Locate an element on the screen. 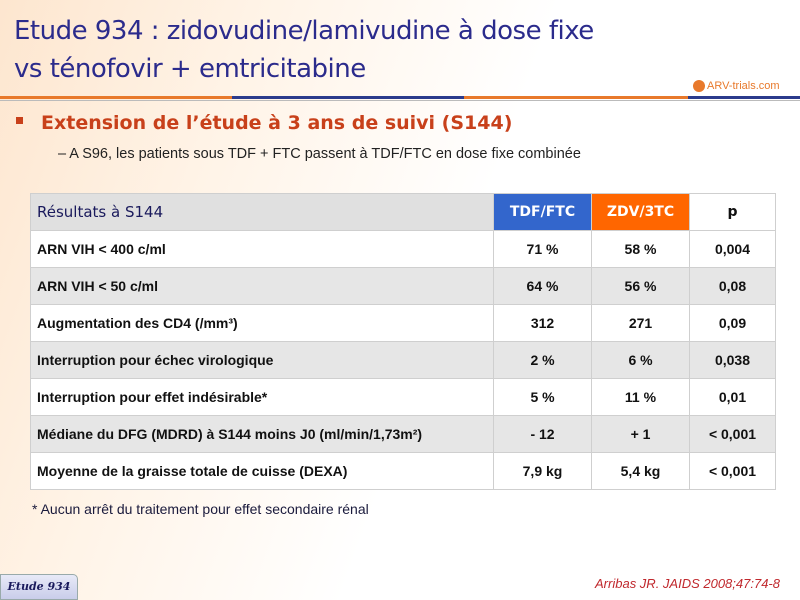  header-p: p is located at coordinates (732, 212).